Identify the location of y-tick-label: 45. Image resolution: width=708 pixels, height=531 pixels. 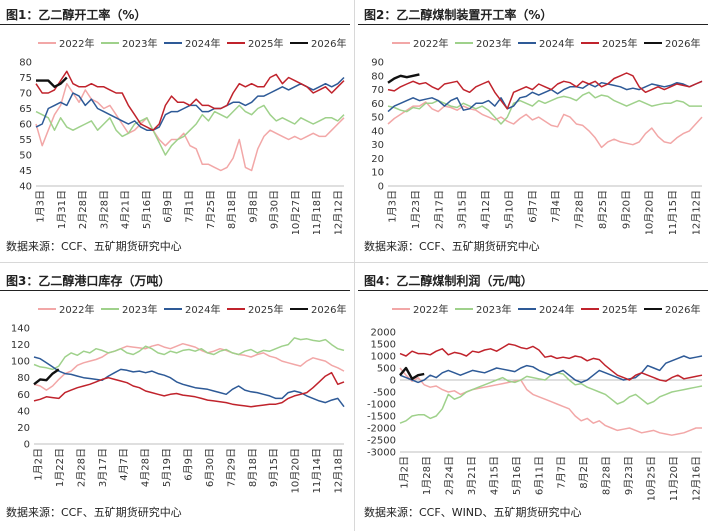
(25, 171).